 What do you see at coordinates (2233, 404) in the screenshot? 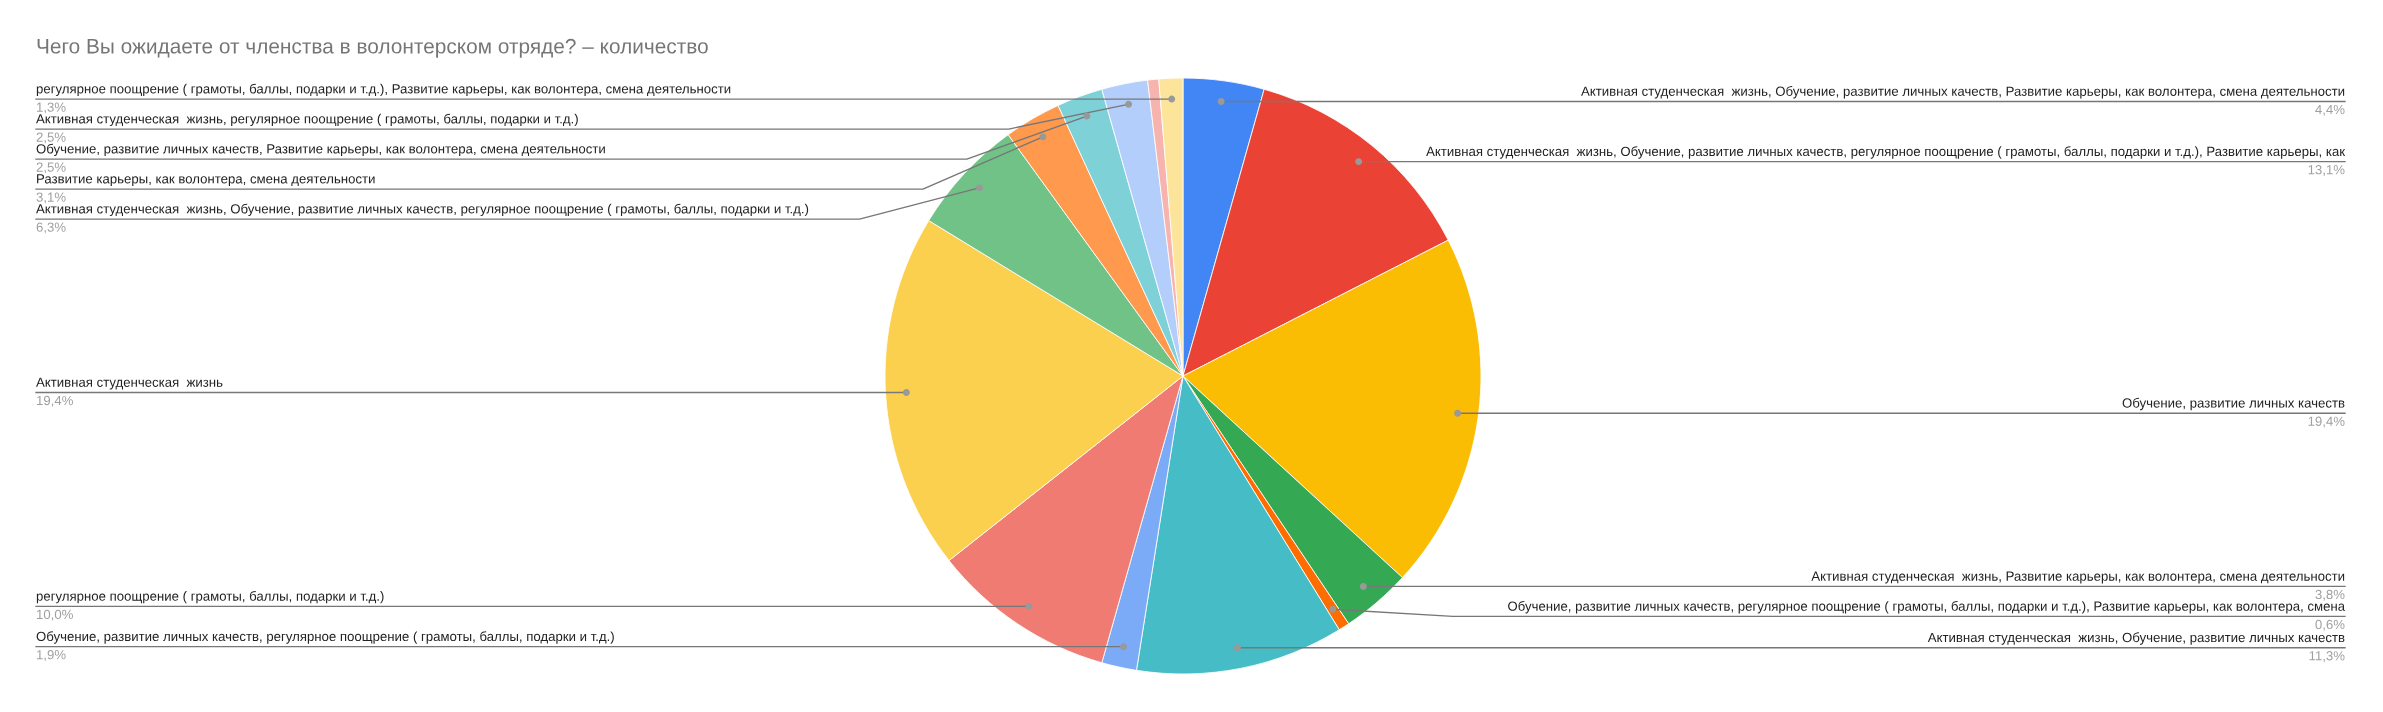
I see `slice-label: Обучение, развитие личных качеств` at bounding box center [2233, 404].